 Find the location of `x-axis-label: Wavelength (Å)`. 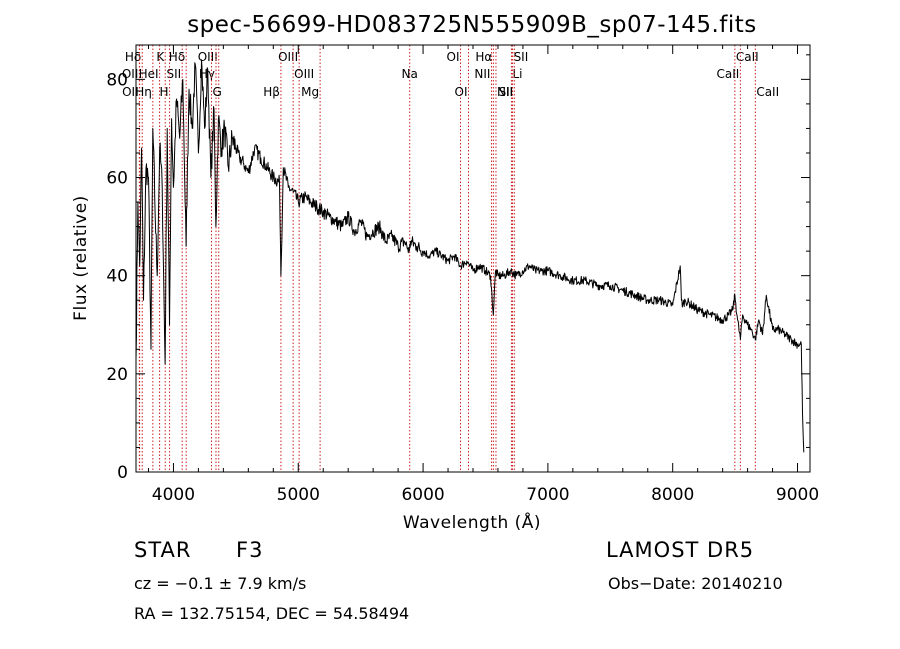

x-axis-label: Wavelength (Å) is located at coordinates (472, 522).